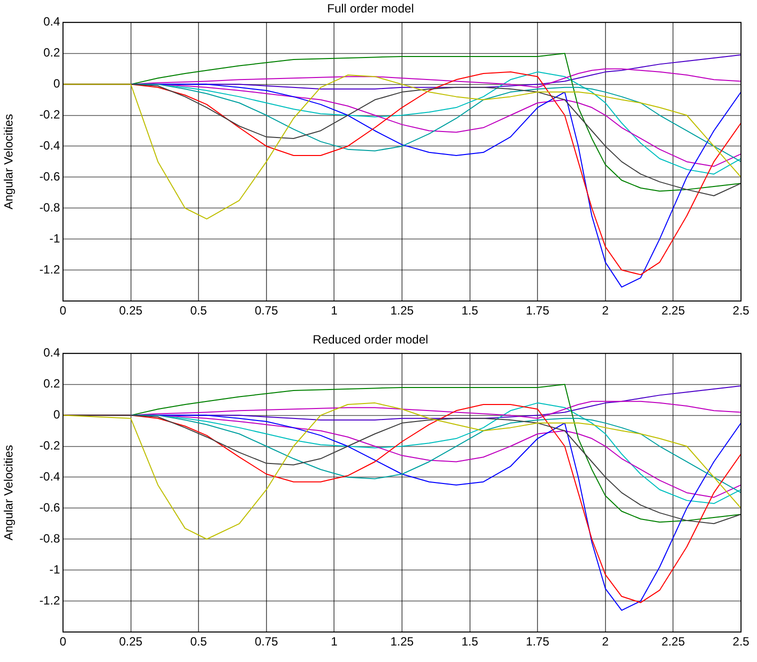 The height and width of the screenshot is (662, 757). Describe the element at coordinates (370, 339) in the screenshot. I see `chart-title: Reduced order model` at that location.